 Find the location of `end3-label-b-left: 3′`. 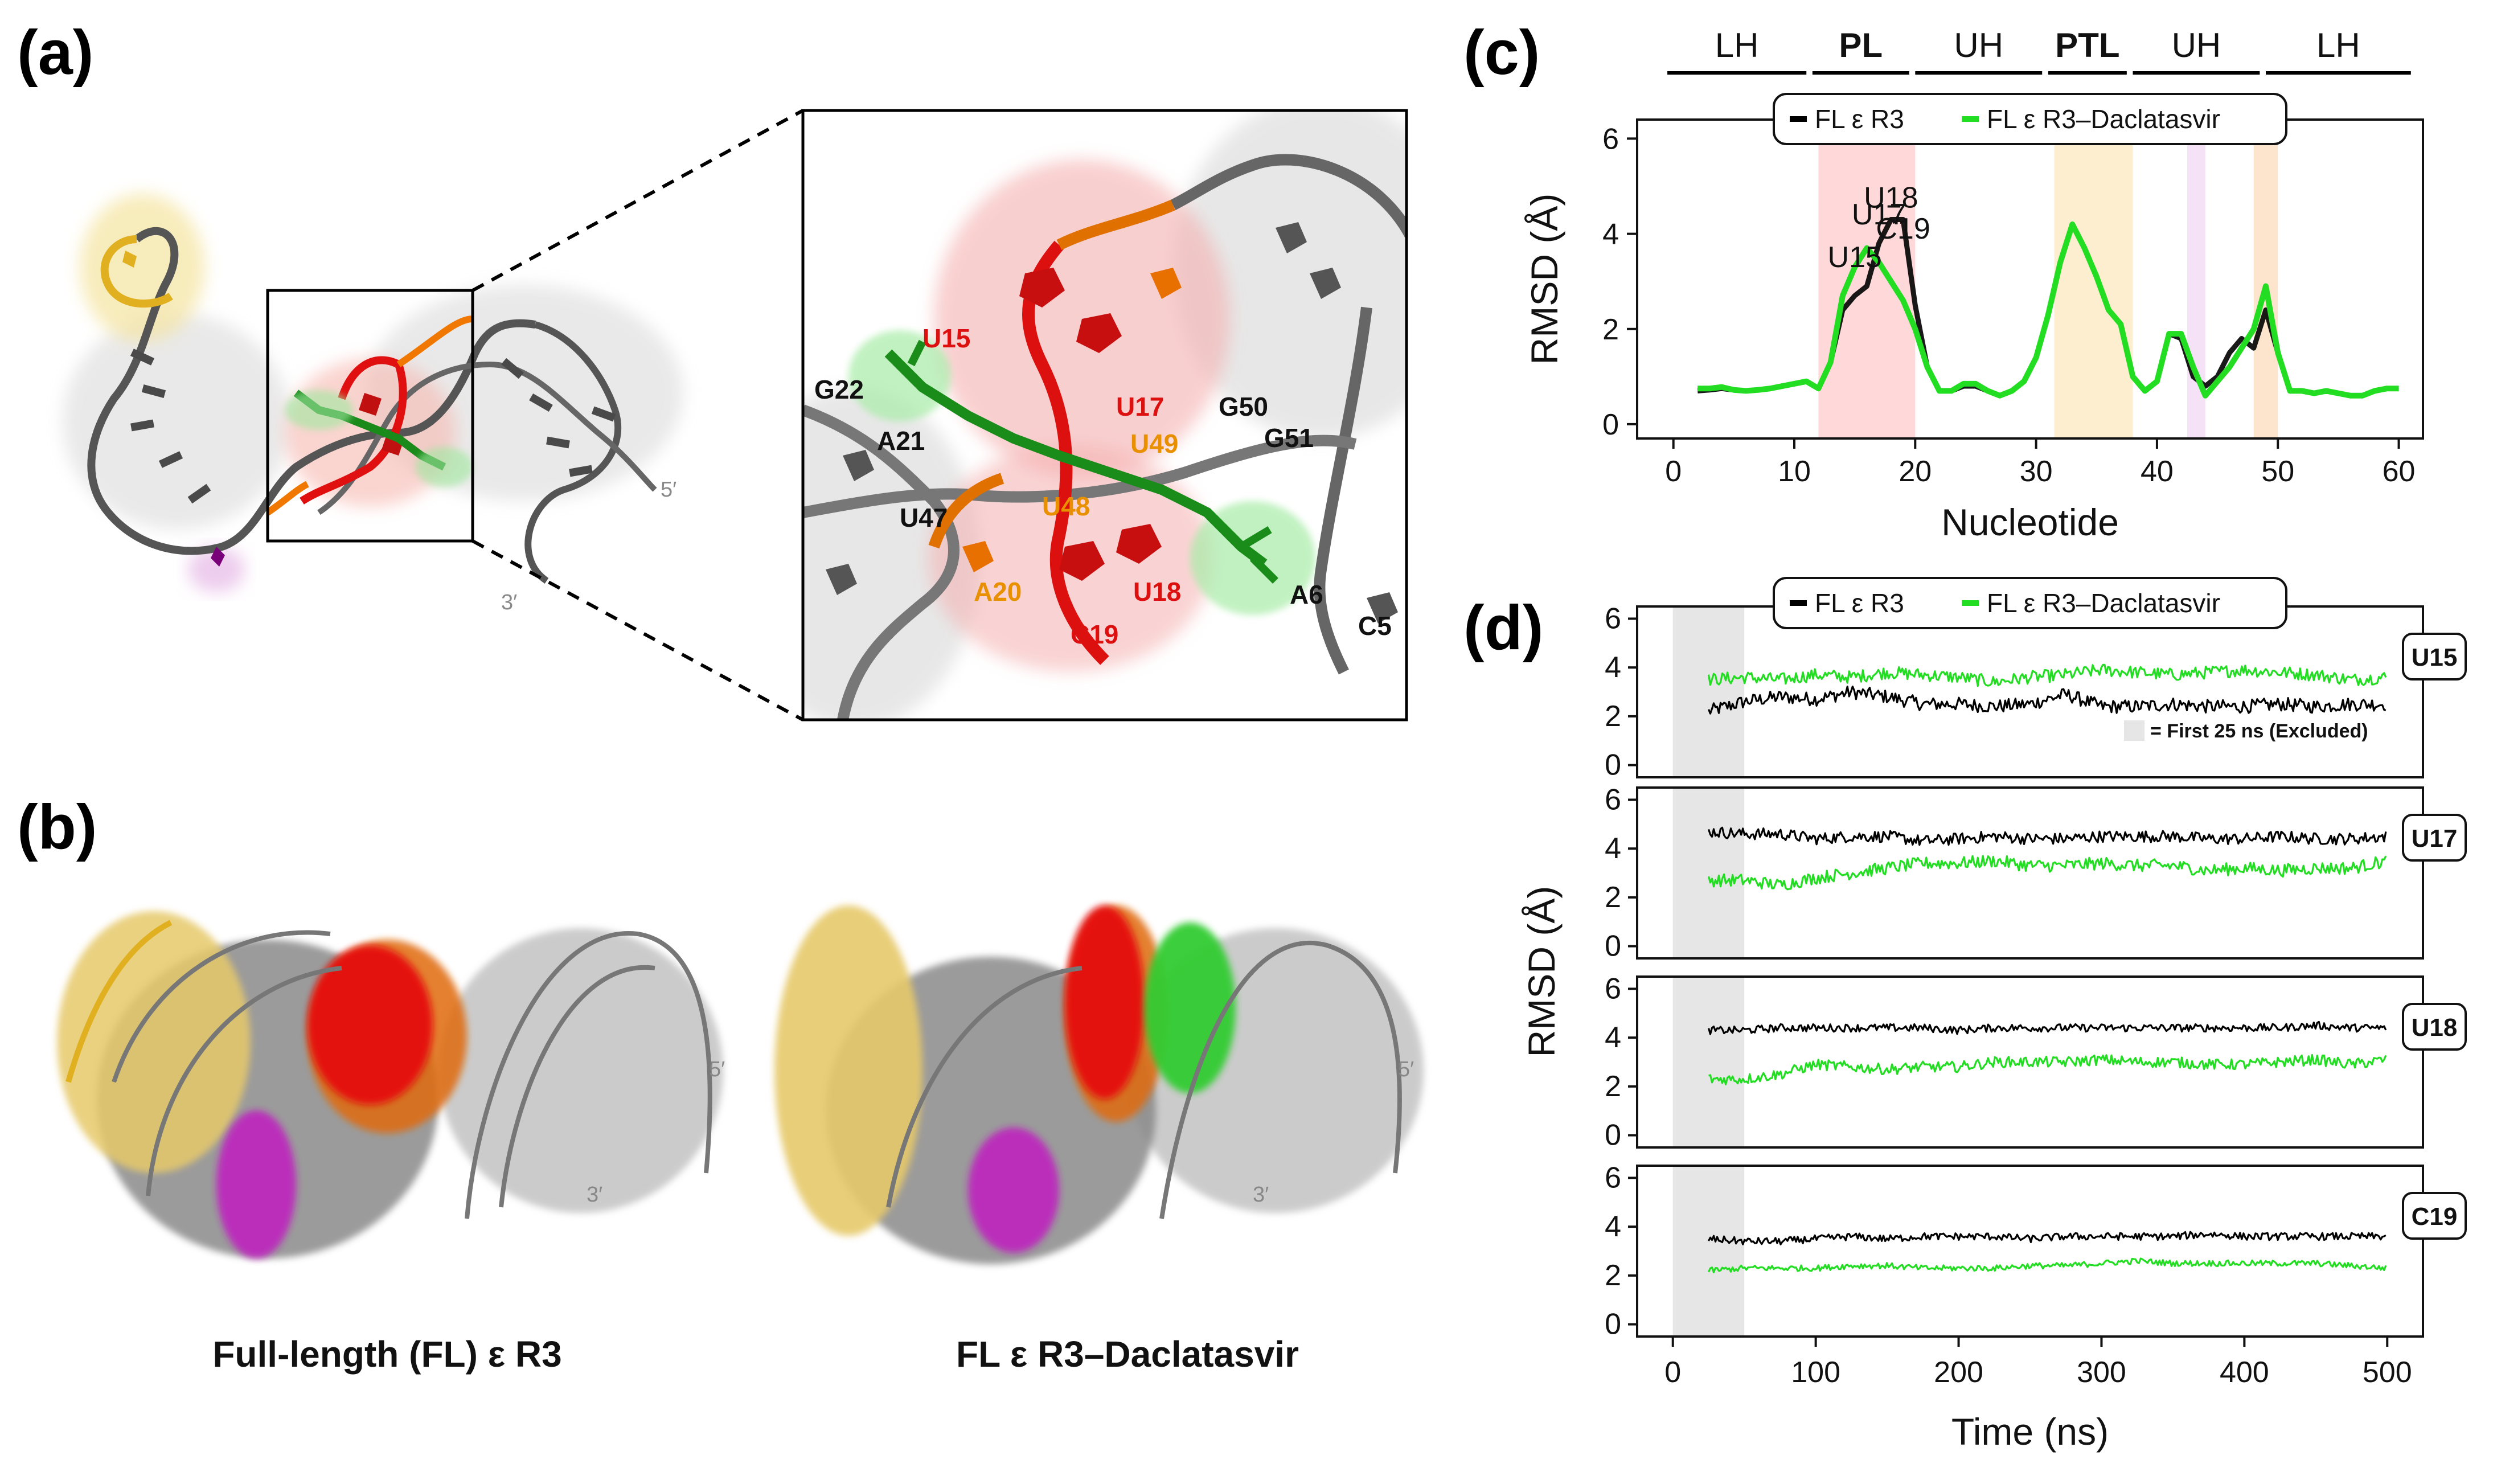

end3-label-b-left: 3′ is located at coordinates (595, 1195).